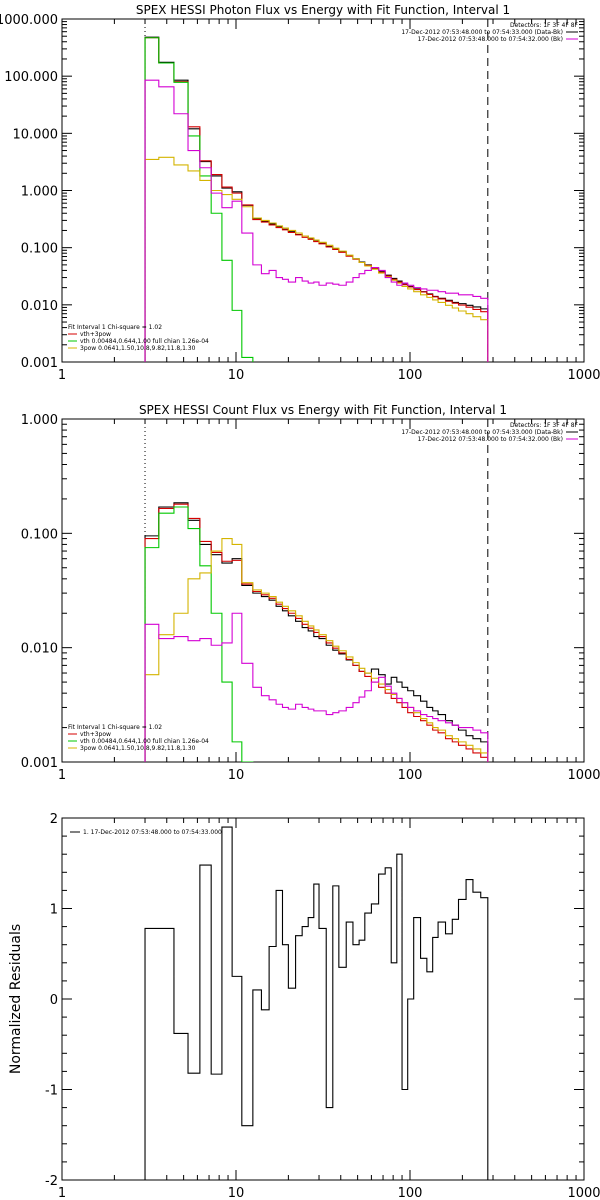 Image resolution: width=600 pixels, height=1200 pixels. I want to click on y-tick-label: 1000.000, so click(29, 20).